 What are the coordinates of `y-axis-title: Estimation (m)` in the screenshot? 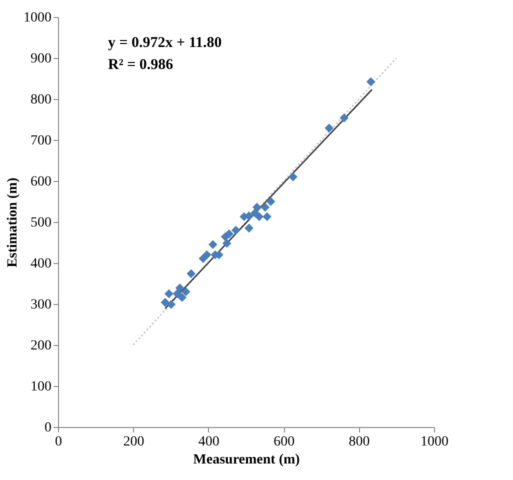 It's located at (13, 222).